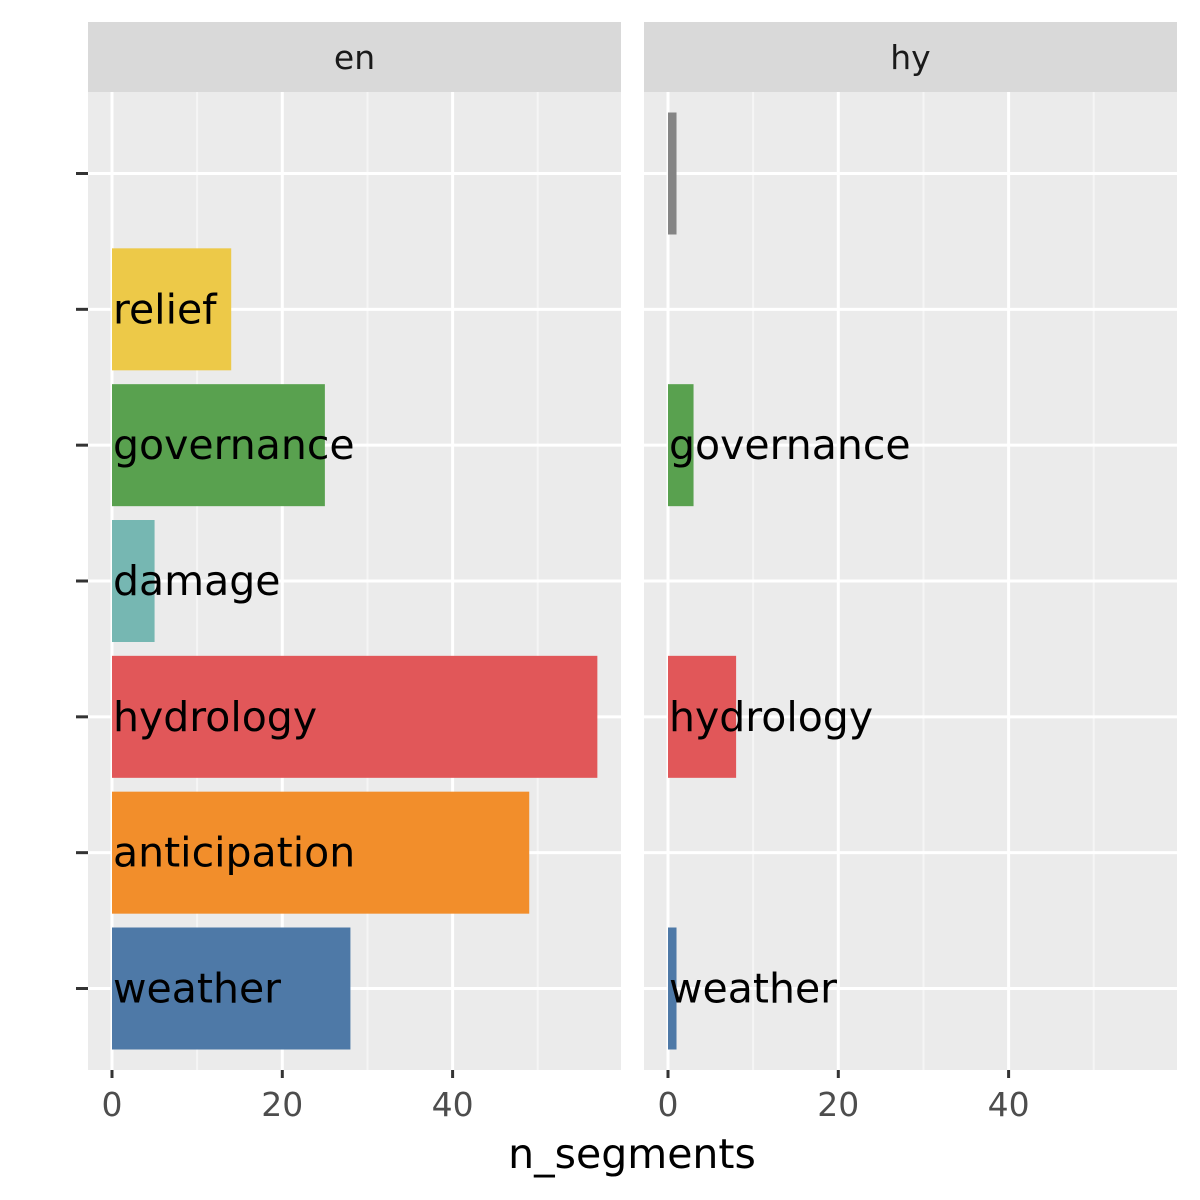 Image resolution: width=1200 pixels, height=1200 pixels. Describe the element at coordinates (165, 309) in the screenshot. I see `bar-label: relief` at that location.